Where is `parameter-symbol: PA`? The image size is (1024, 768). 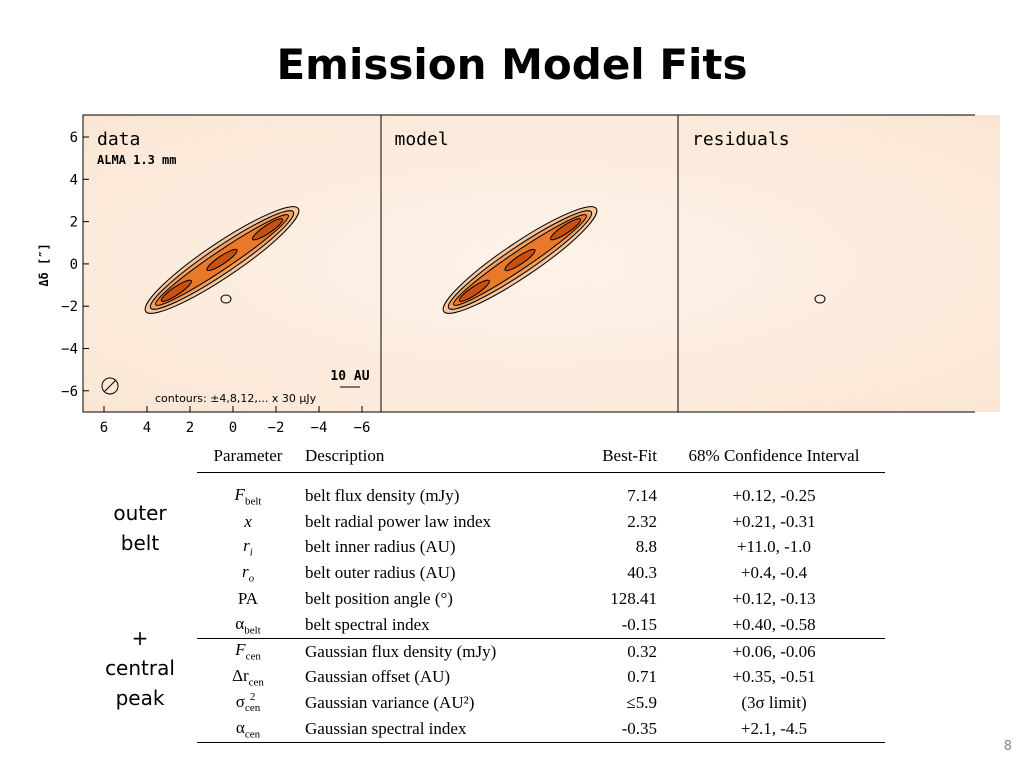
parameter-symbol: PA is located at coordinates (248, 599).